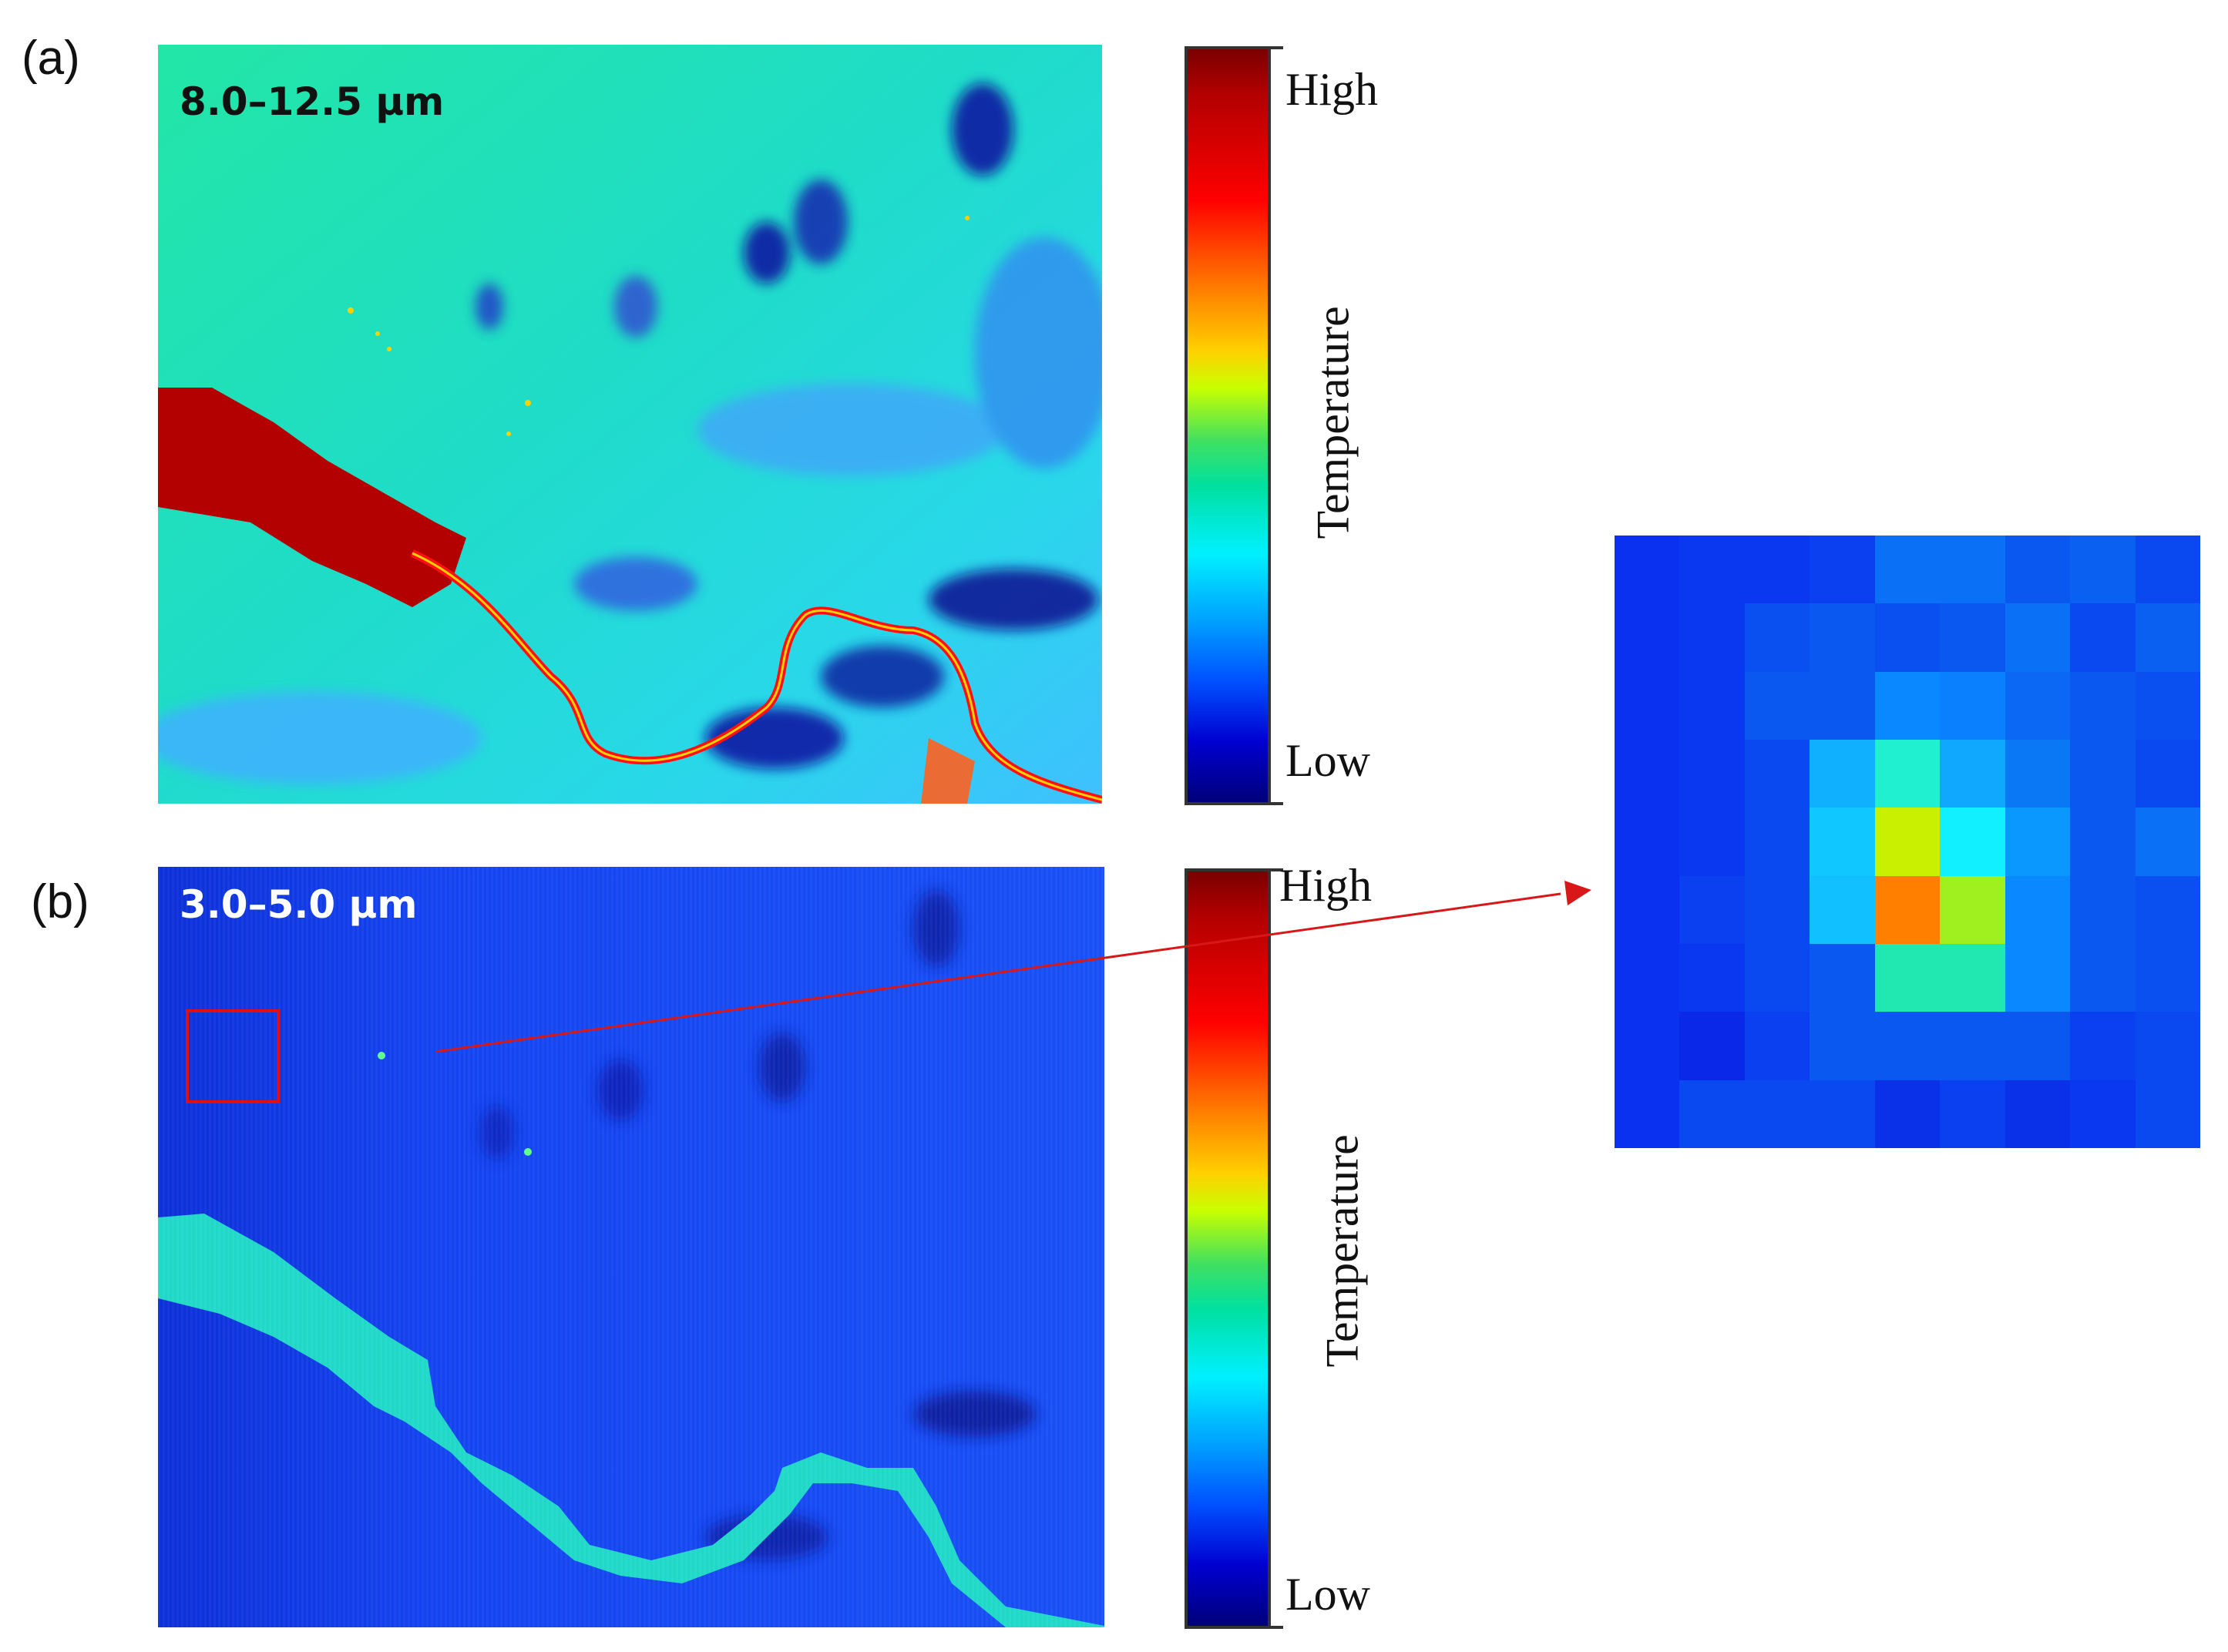 The image size is (2228, 1652). Describe the element at coordinates (1228, 1248) in the screenshot. I see `colorbar-b` at that location.